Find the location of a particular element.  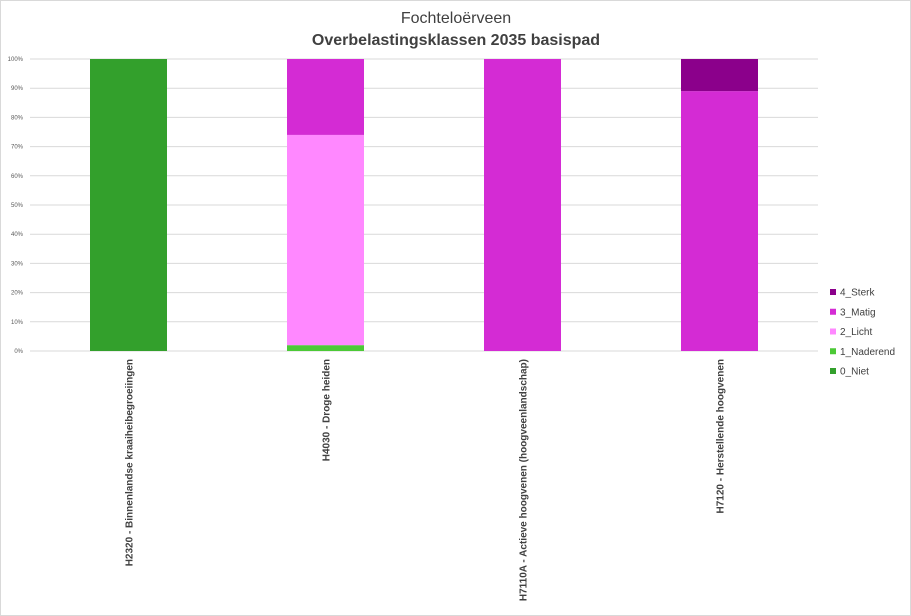

y-tick-label: 40% is located at coordinates (17, 235).